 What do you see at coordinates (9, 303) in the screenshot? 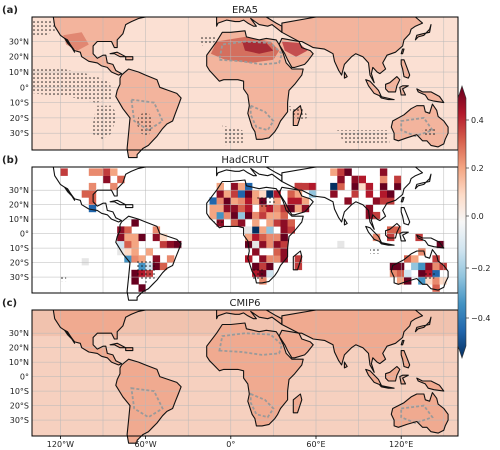
I see `panel-letter: (c)` at bounding box center [9, 303].